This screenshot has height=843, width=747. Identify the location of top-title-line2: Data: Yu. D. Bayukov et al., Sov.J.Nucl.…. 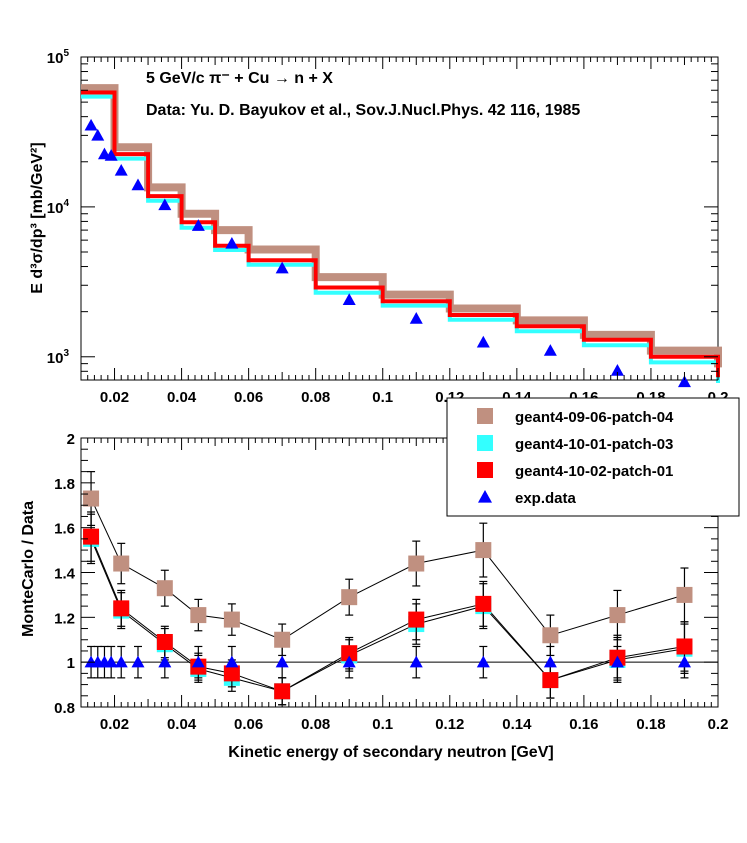
(363, 110).